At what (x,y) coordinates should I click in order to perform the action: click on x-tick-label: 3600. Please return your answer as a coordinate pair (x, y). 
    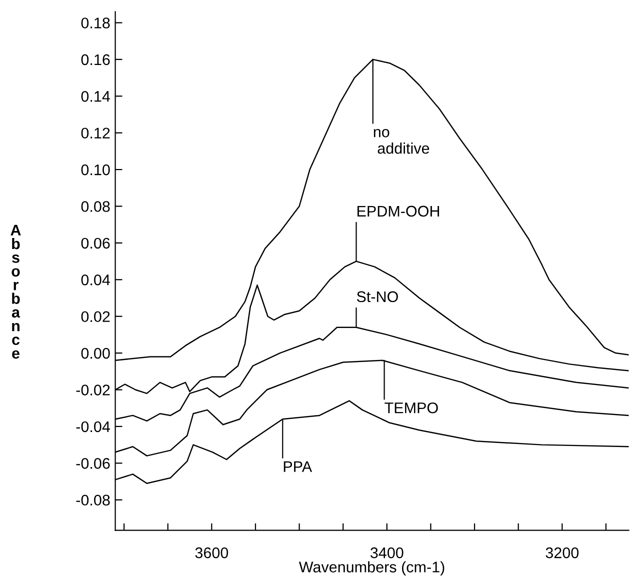
    Looking at the image, I should click on (211, 552).